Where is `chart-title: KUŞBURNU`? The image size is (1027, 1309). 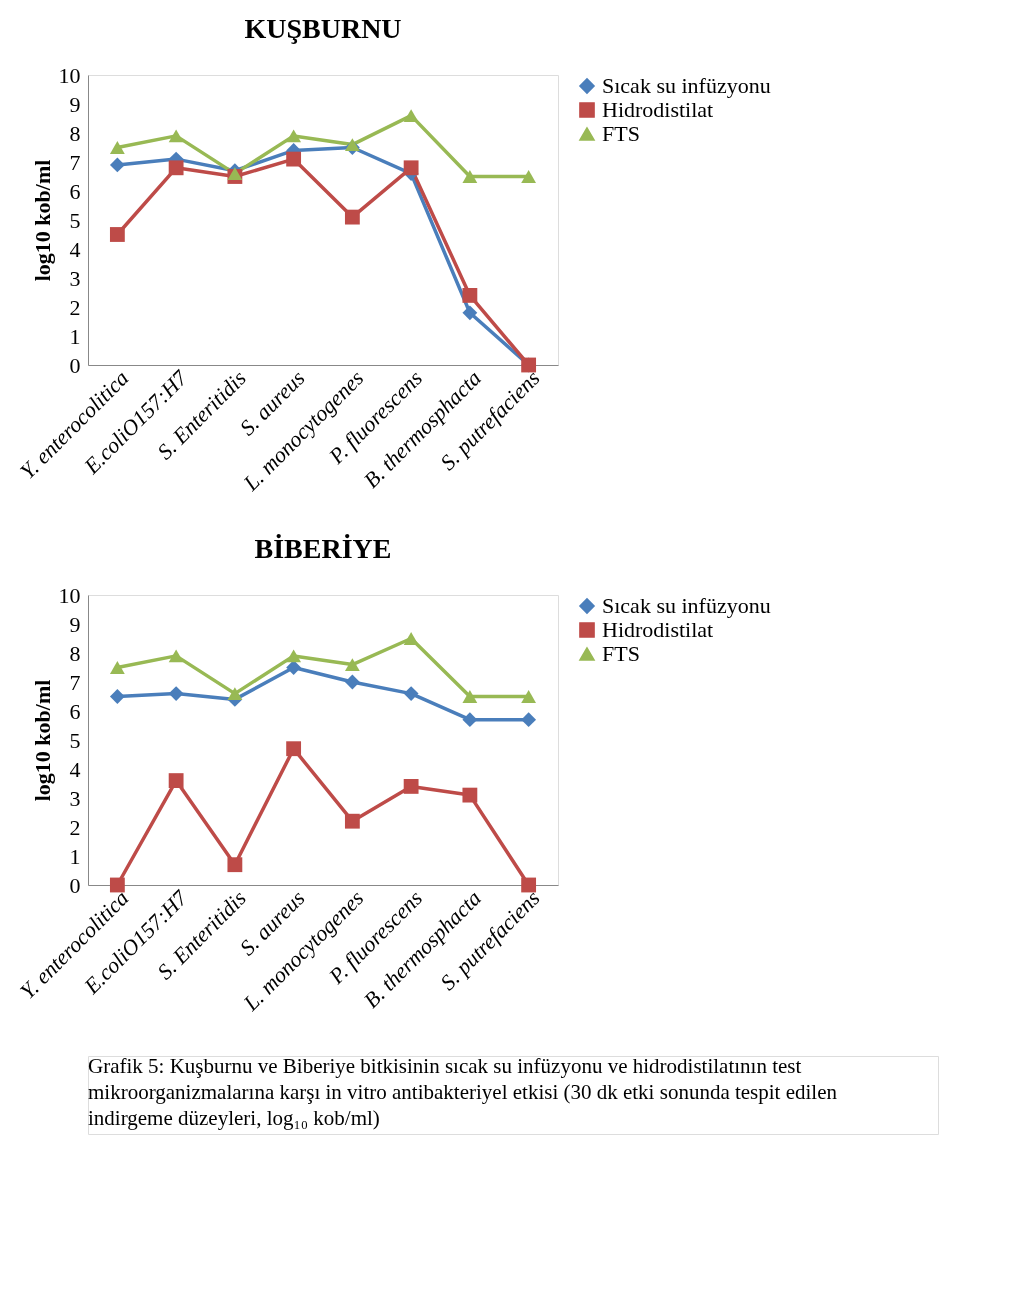 chart-title: KUŞBURNU is located at coordinates (323, 28).